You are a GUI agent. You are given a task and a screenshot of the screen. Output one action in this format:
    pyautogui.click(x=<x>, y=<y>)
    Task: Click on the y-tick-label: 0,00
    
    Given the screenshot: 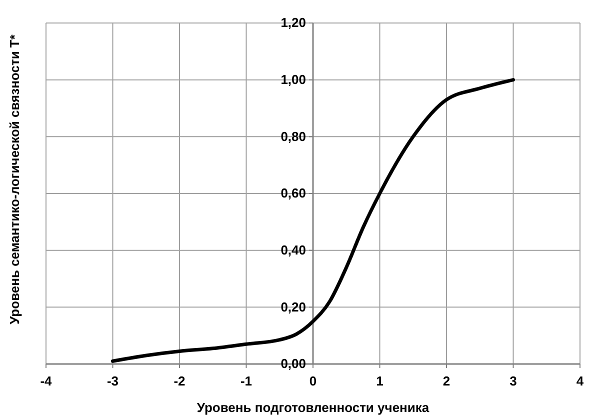 What is the action you would take?
    pyautogui.click(x=293, y=364)
    